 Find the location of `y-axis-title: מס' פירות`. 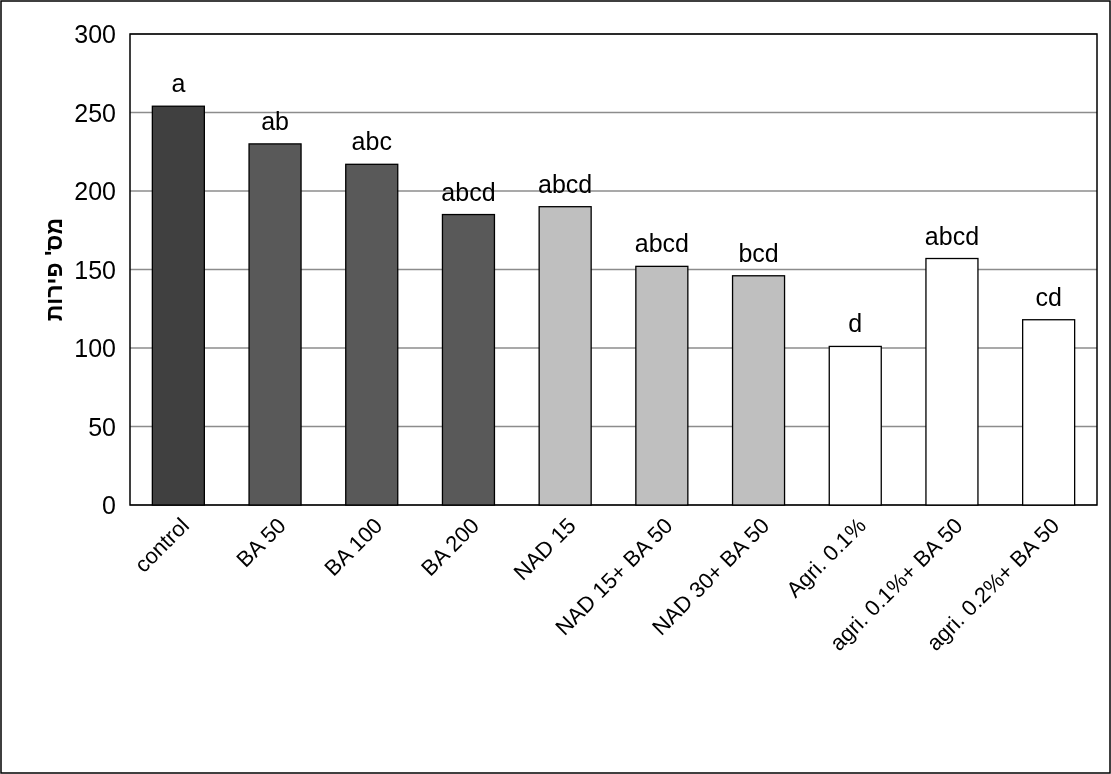

y-axis-title: מס' פירות is located at coordinates (54, 269).